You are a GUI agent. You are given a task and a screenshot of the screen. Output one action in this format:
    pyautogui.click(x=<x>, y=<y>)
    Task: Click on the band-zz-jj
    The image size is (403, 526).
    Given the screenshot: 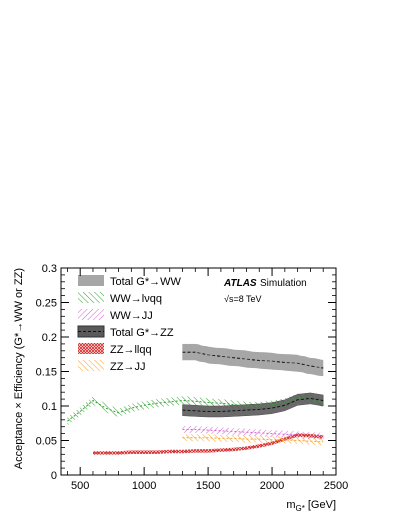 What is the action you would take?
    pyautogui.click(x=253, y=440)
    